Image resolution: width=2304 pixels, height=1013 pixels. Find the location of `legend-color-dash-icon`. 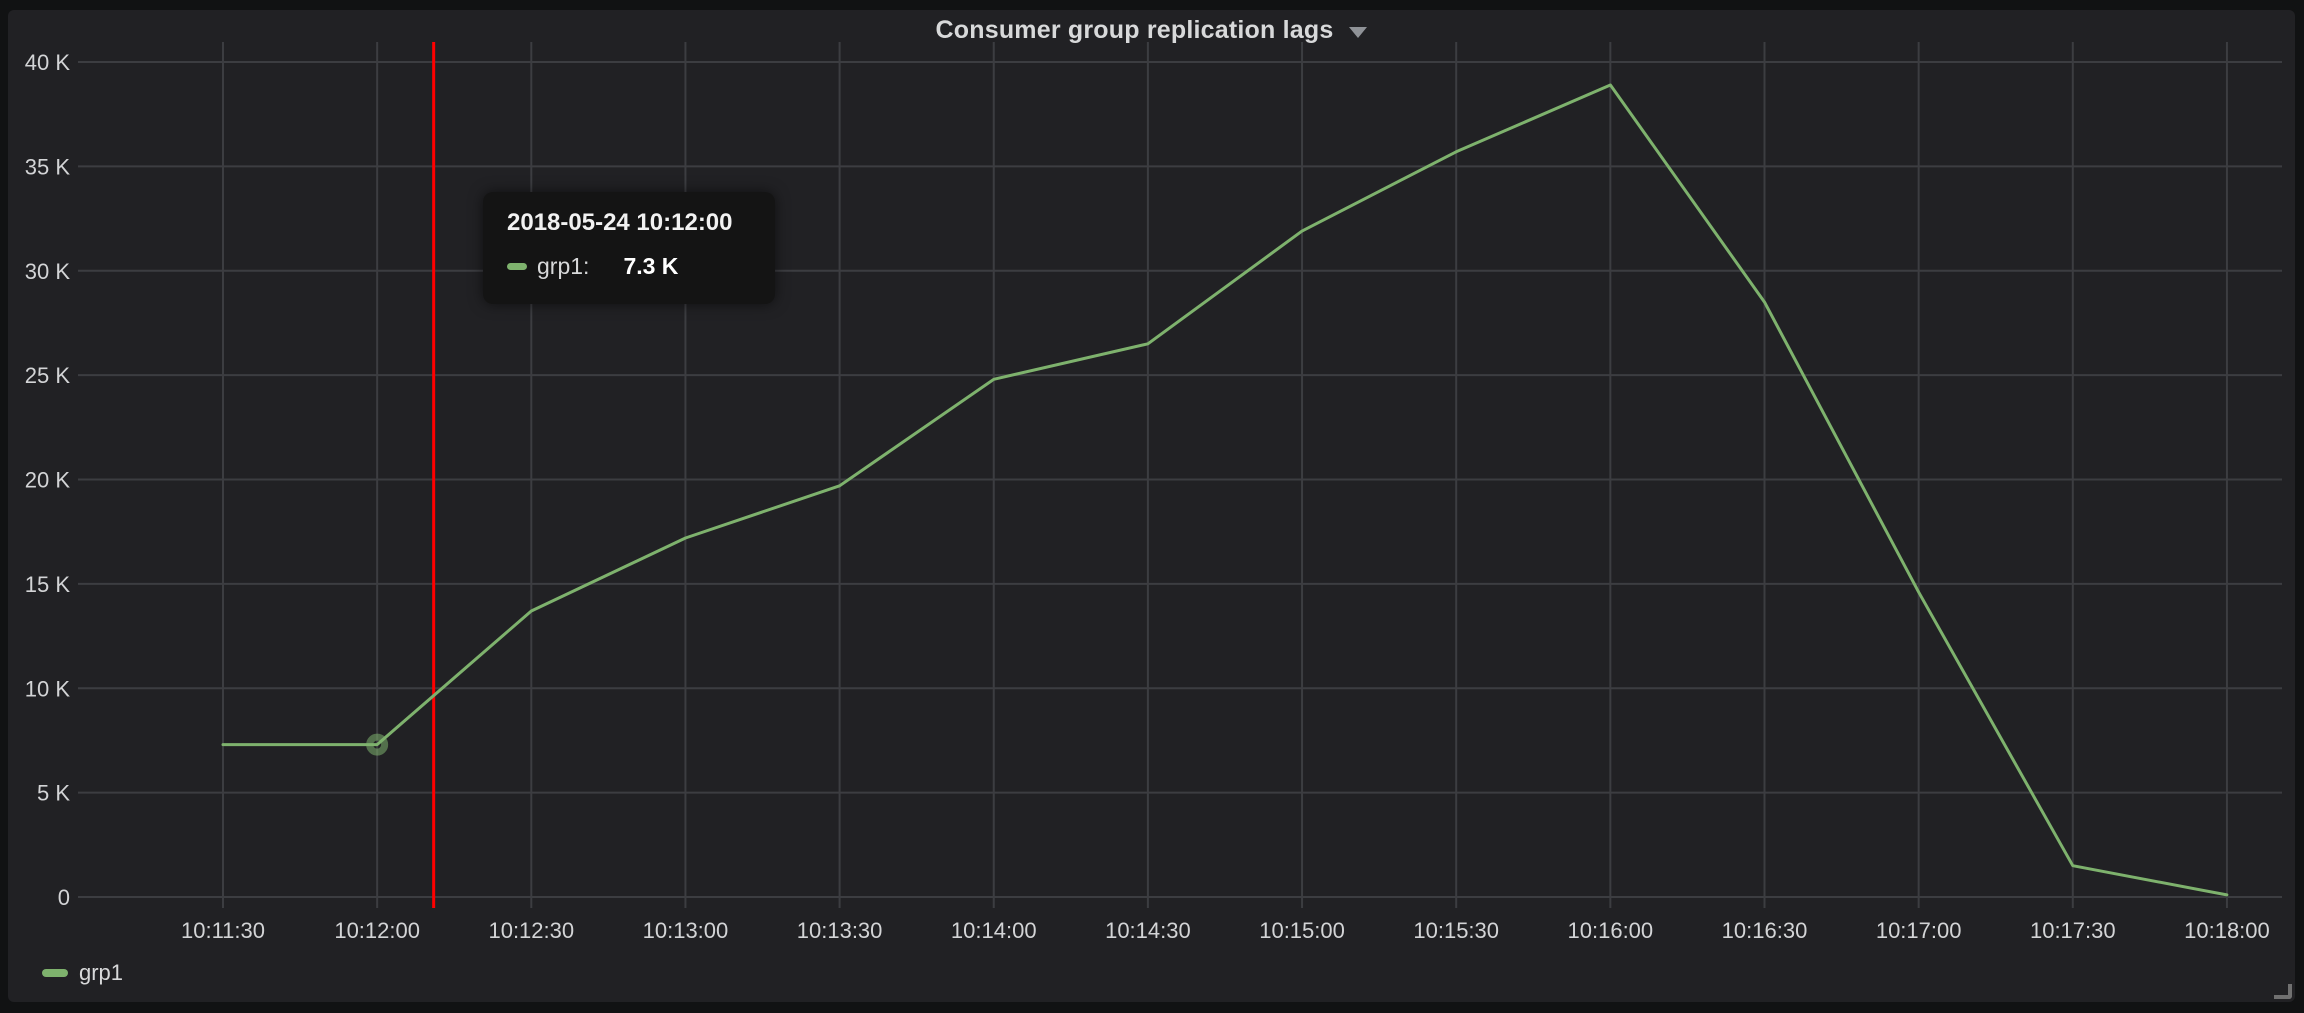

legend-color-dash-icon is located at coordinates (55, 973).